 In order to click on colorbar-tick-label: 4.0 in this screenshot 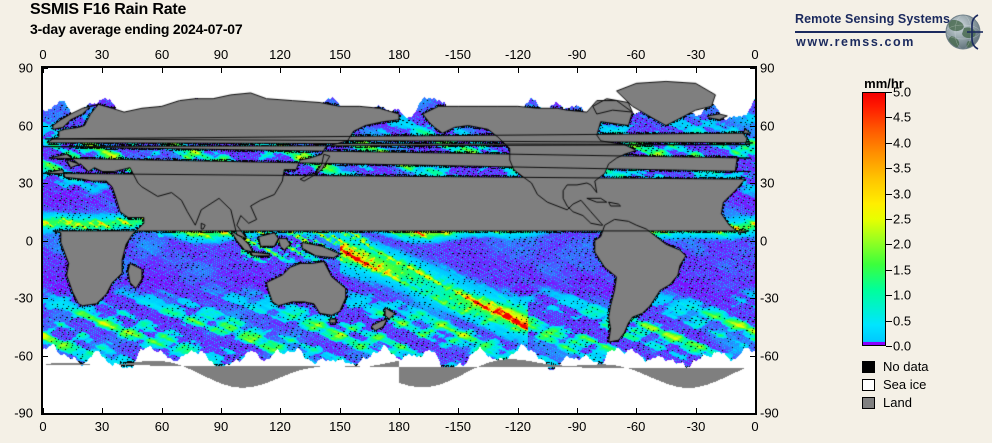, I will do `click(902, 143)`.